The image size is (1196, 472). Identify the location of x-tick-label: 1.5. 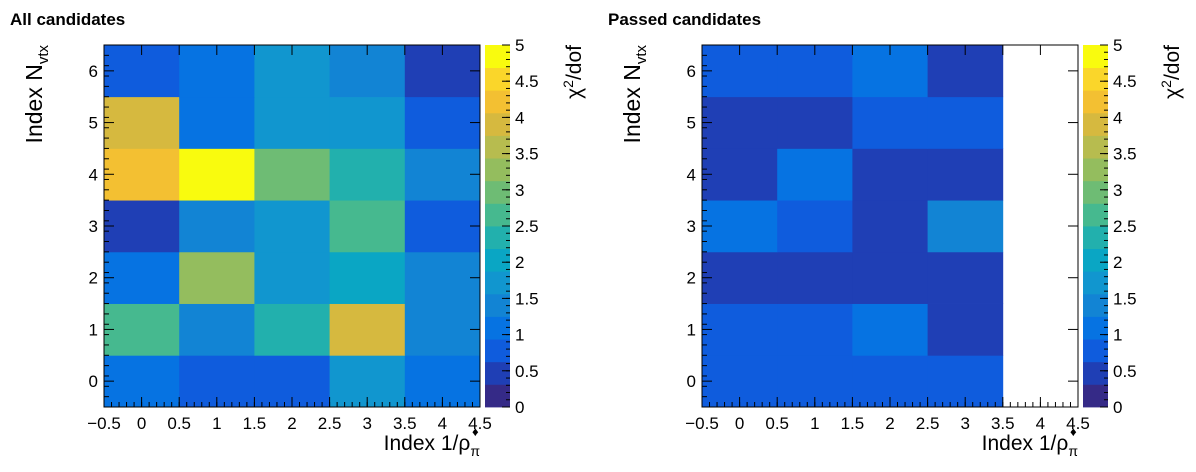
(853, 423).